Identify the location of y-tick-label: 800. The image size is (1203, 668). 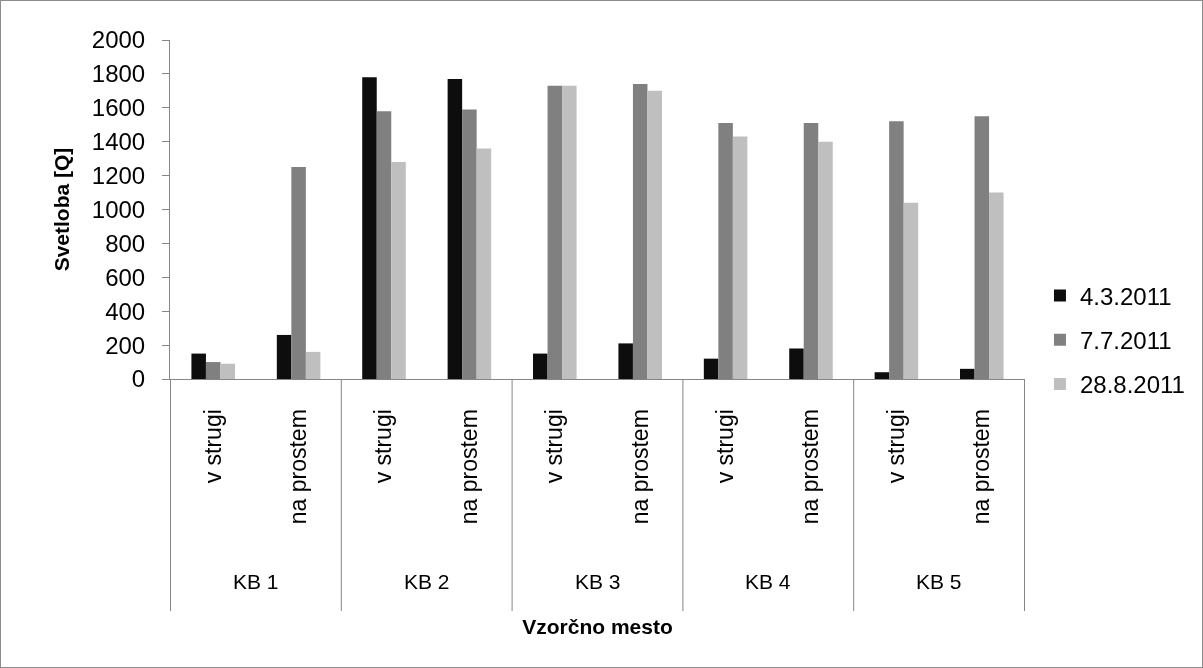
(125, 243).